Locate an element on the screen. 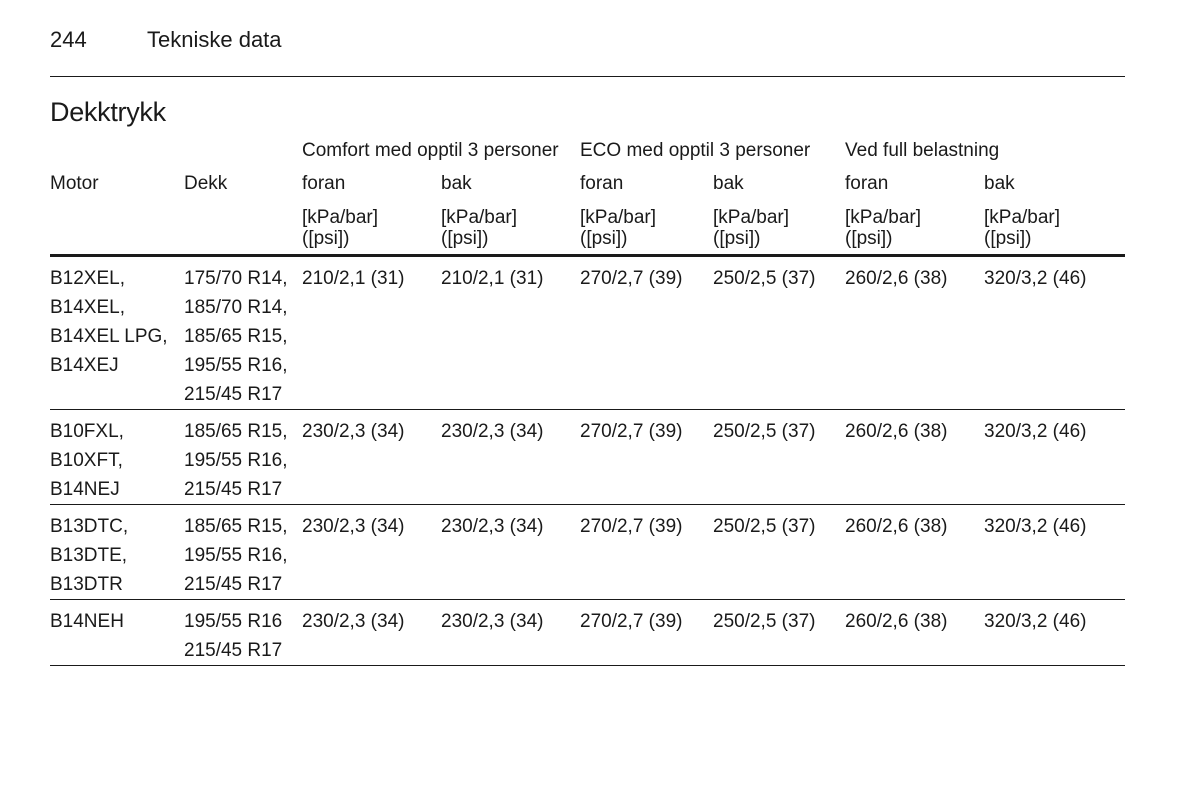 The image size is (1200, 802). column-header-full-rear: bak is located at coordinates (999, 183).